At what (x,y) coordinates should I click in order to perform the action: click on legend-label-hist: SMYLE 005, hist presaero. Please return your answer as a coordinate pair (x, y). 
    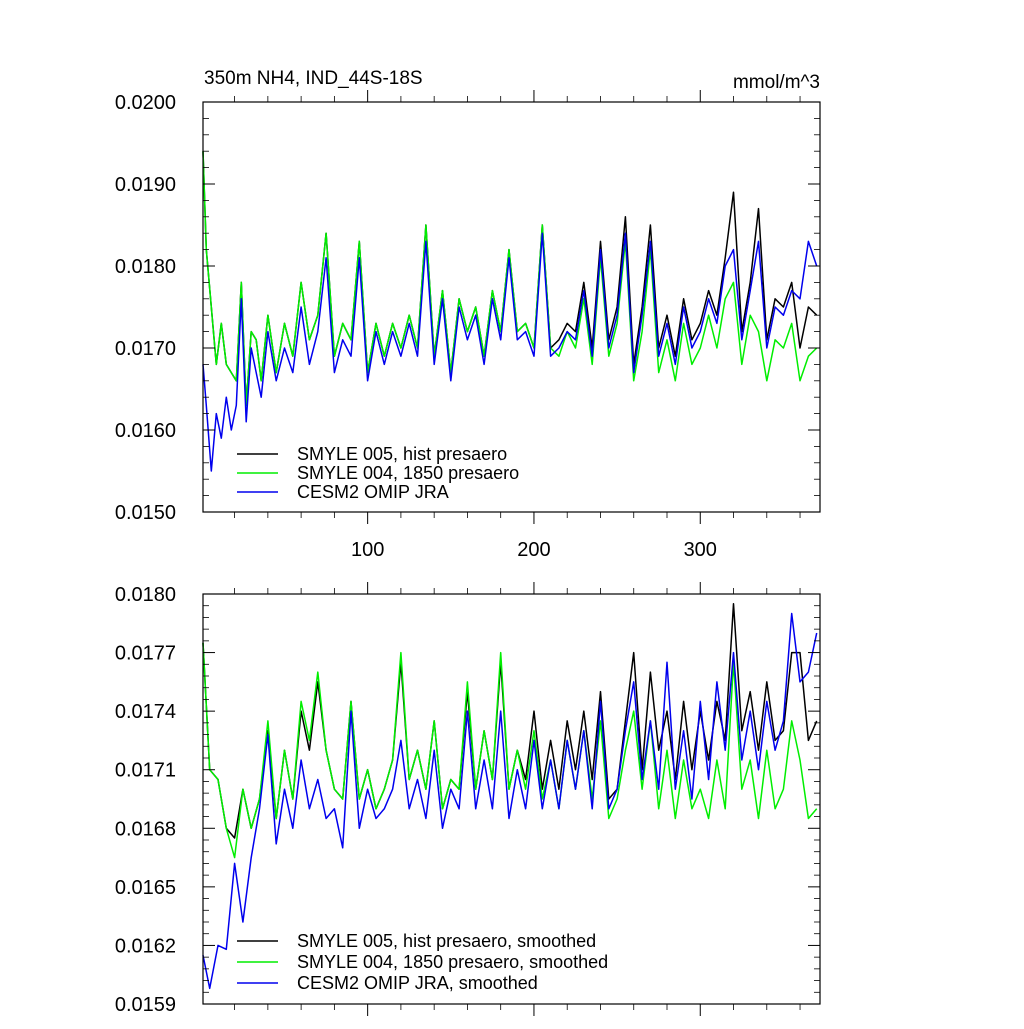
    Looking at the image, I should click on (402, 454).